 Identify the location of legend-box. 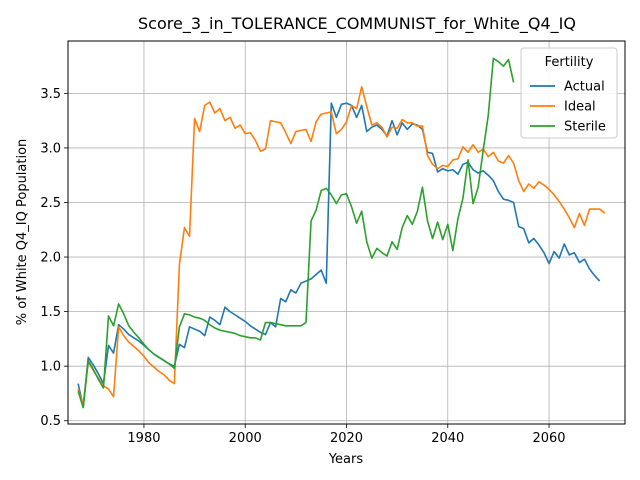
(569, 93).